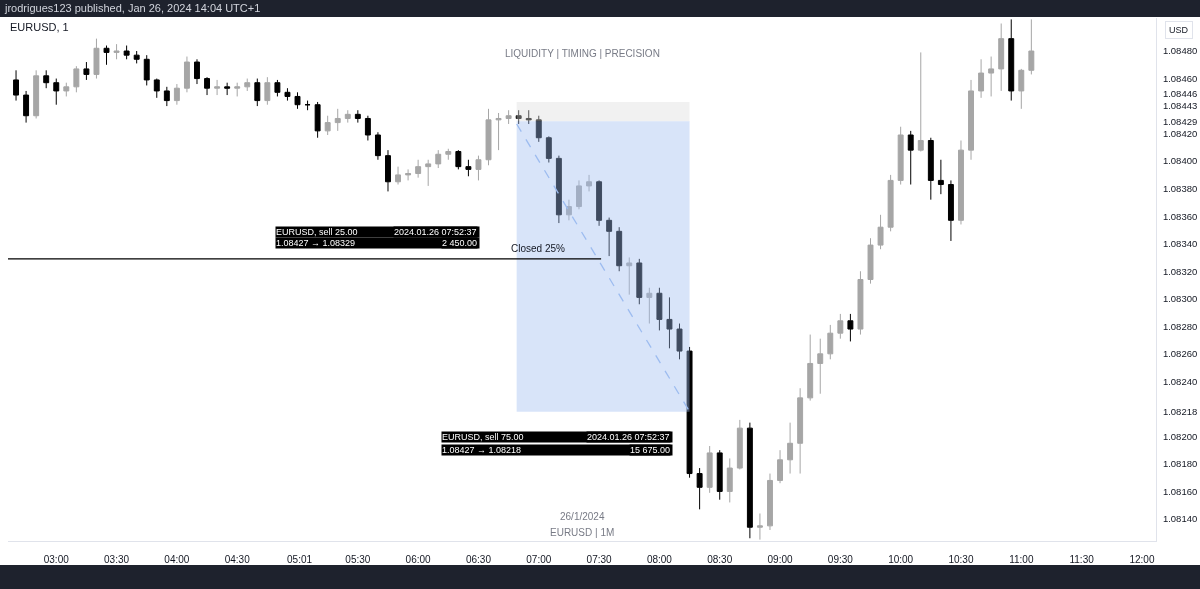 The height and width of the screenshot is (589, 1200). What do you see at coordinates (237, 559) in the screenshot?
I see `x-tick-label: 04:30` at bounding box center [237, 559].